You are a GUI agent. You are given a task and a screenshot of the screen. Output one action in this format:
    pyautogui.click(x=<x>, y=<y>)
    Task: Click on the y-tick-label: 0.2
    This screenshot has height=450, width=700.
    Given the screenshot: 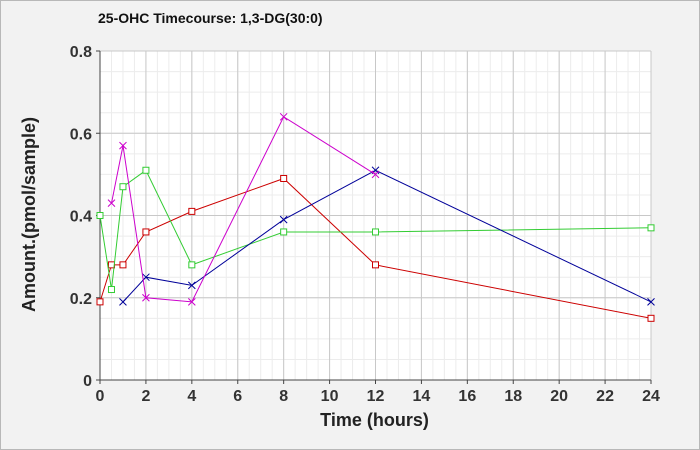 What is the action you would take?
    pyautogui.click(x=81, y=299)
    